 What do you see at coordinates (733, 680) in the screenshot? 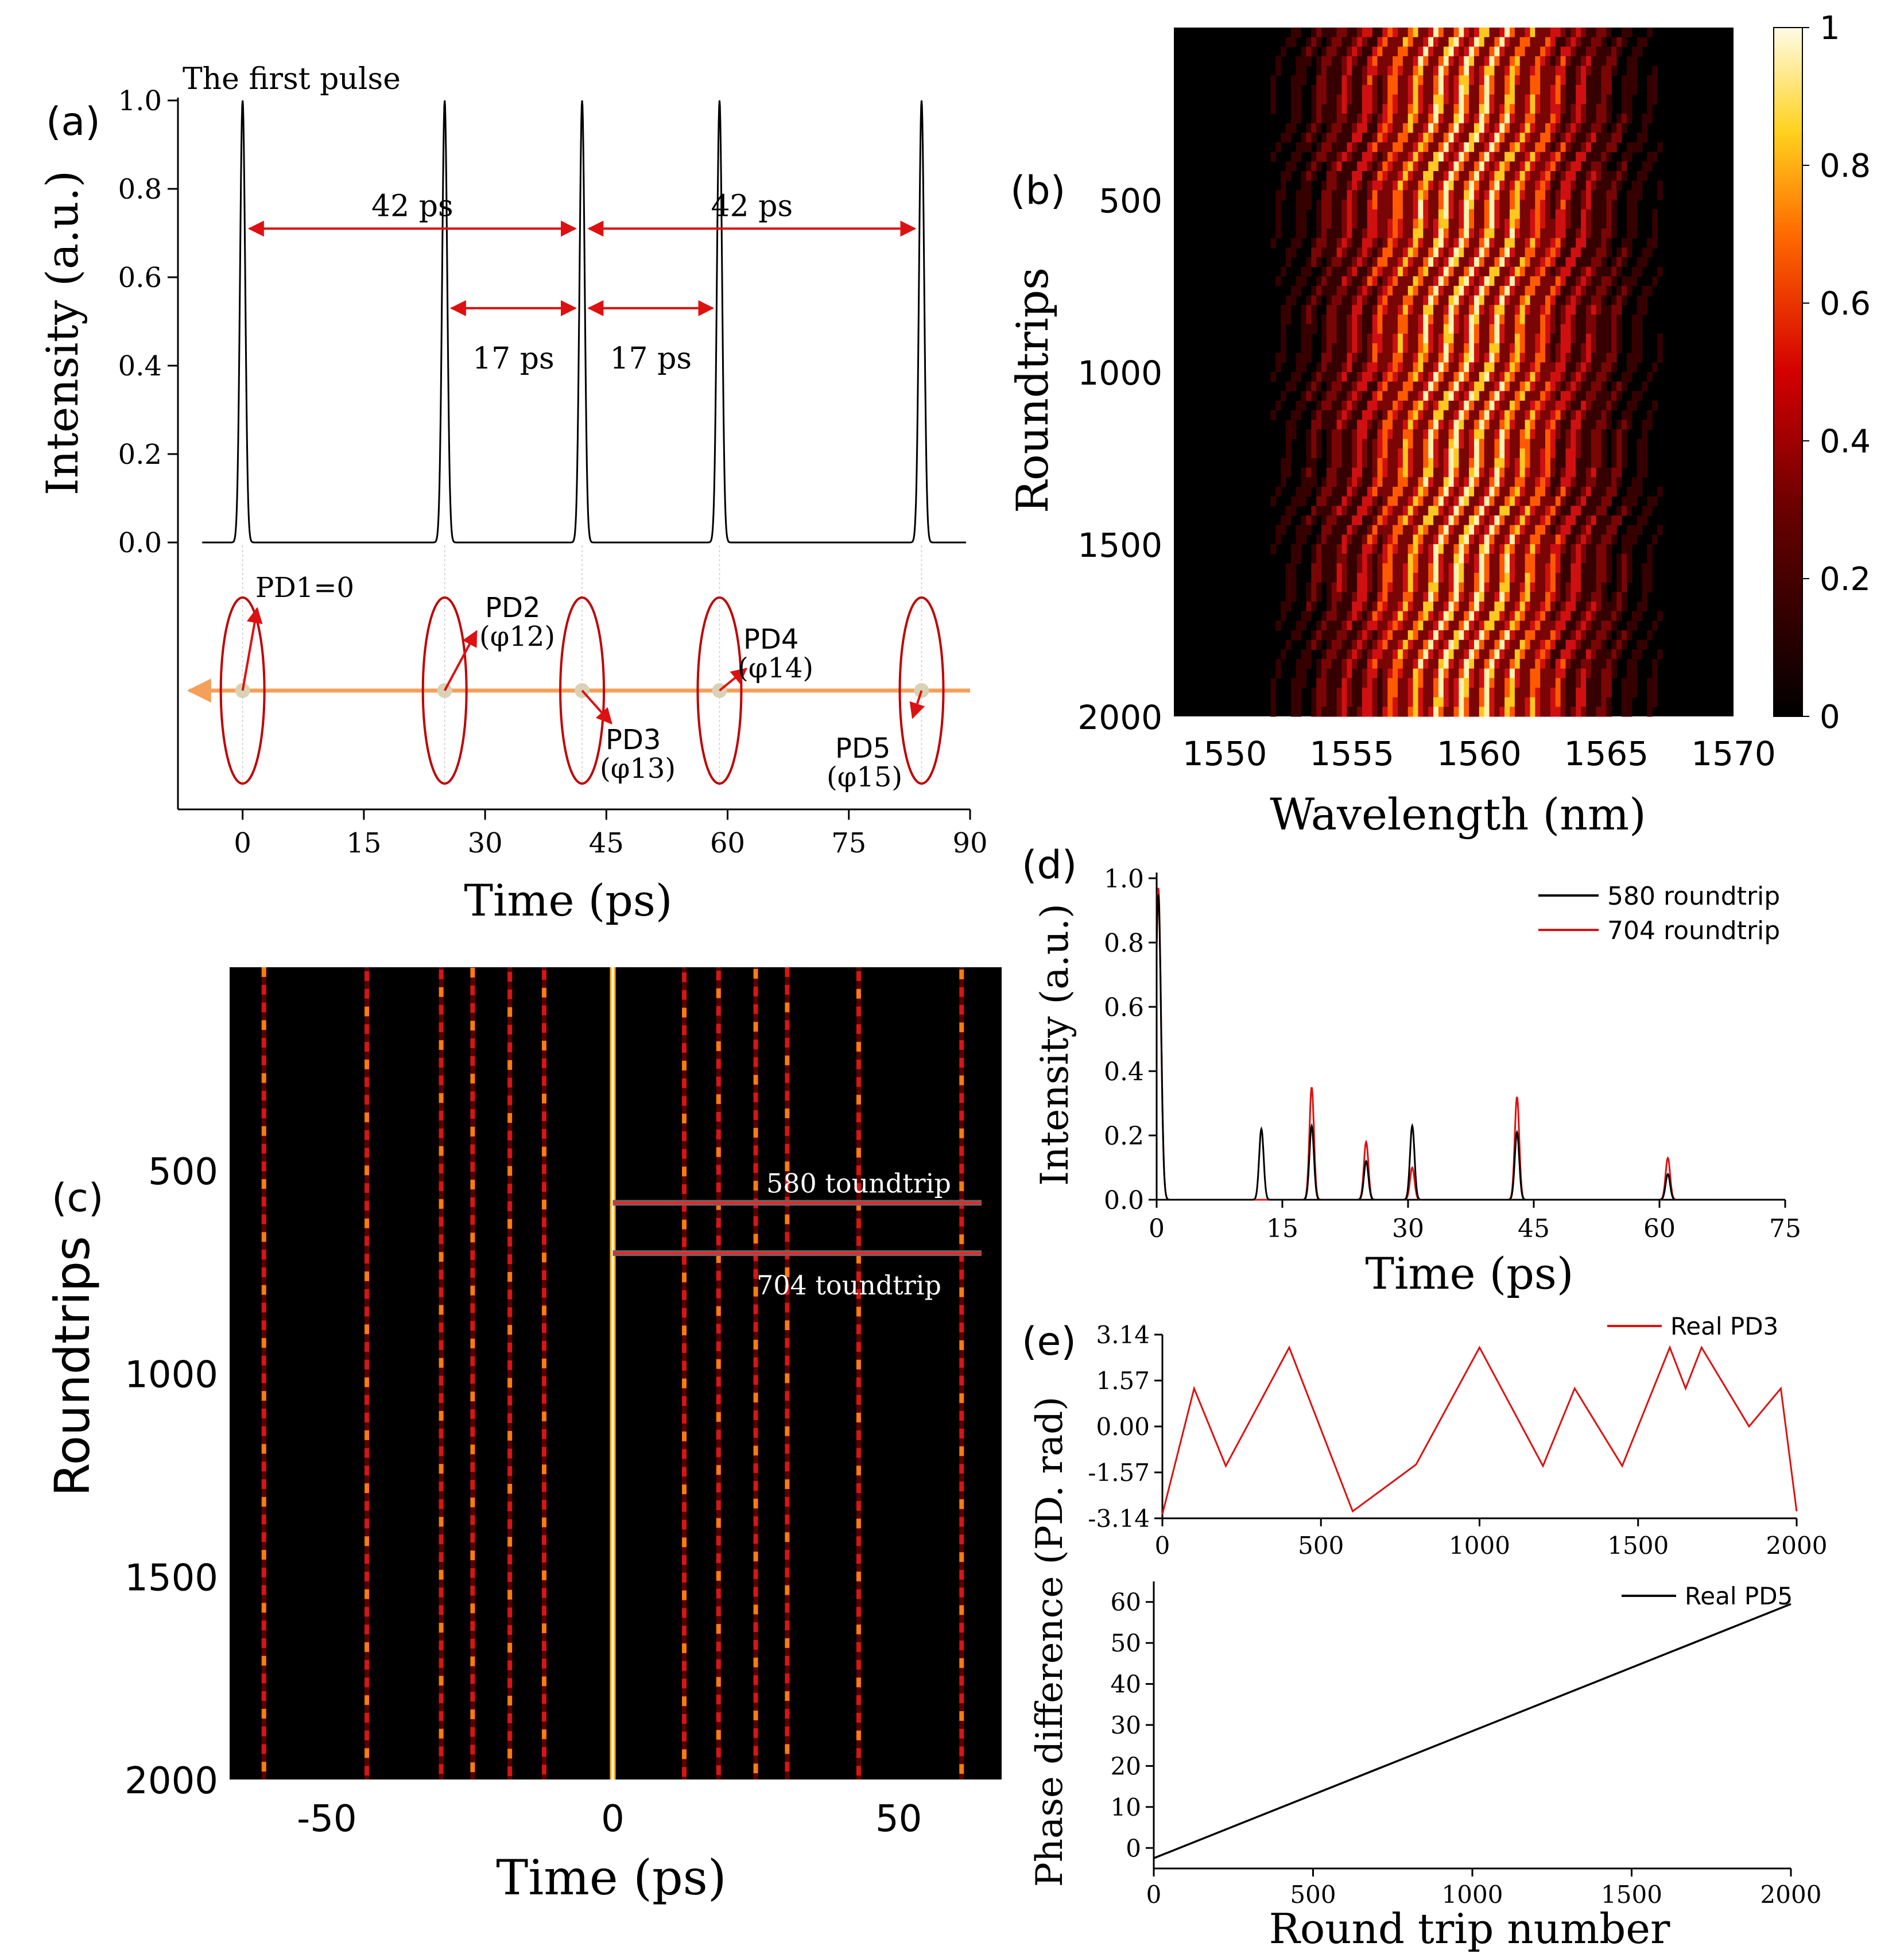
I see `a-phase-arrow` at bounding box center [733, 680].